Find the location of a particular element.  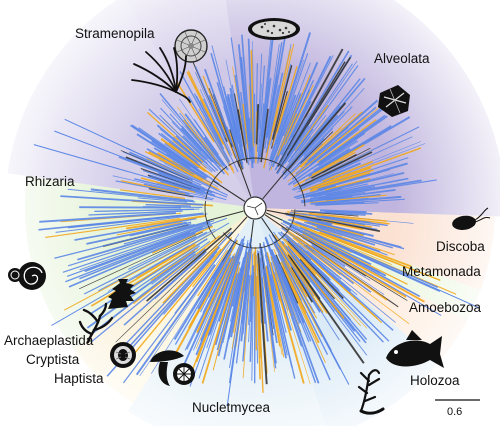

label-nucletmycea: Nucletmycea is located at coordinates (231, 407).